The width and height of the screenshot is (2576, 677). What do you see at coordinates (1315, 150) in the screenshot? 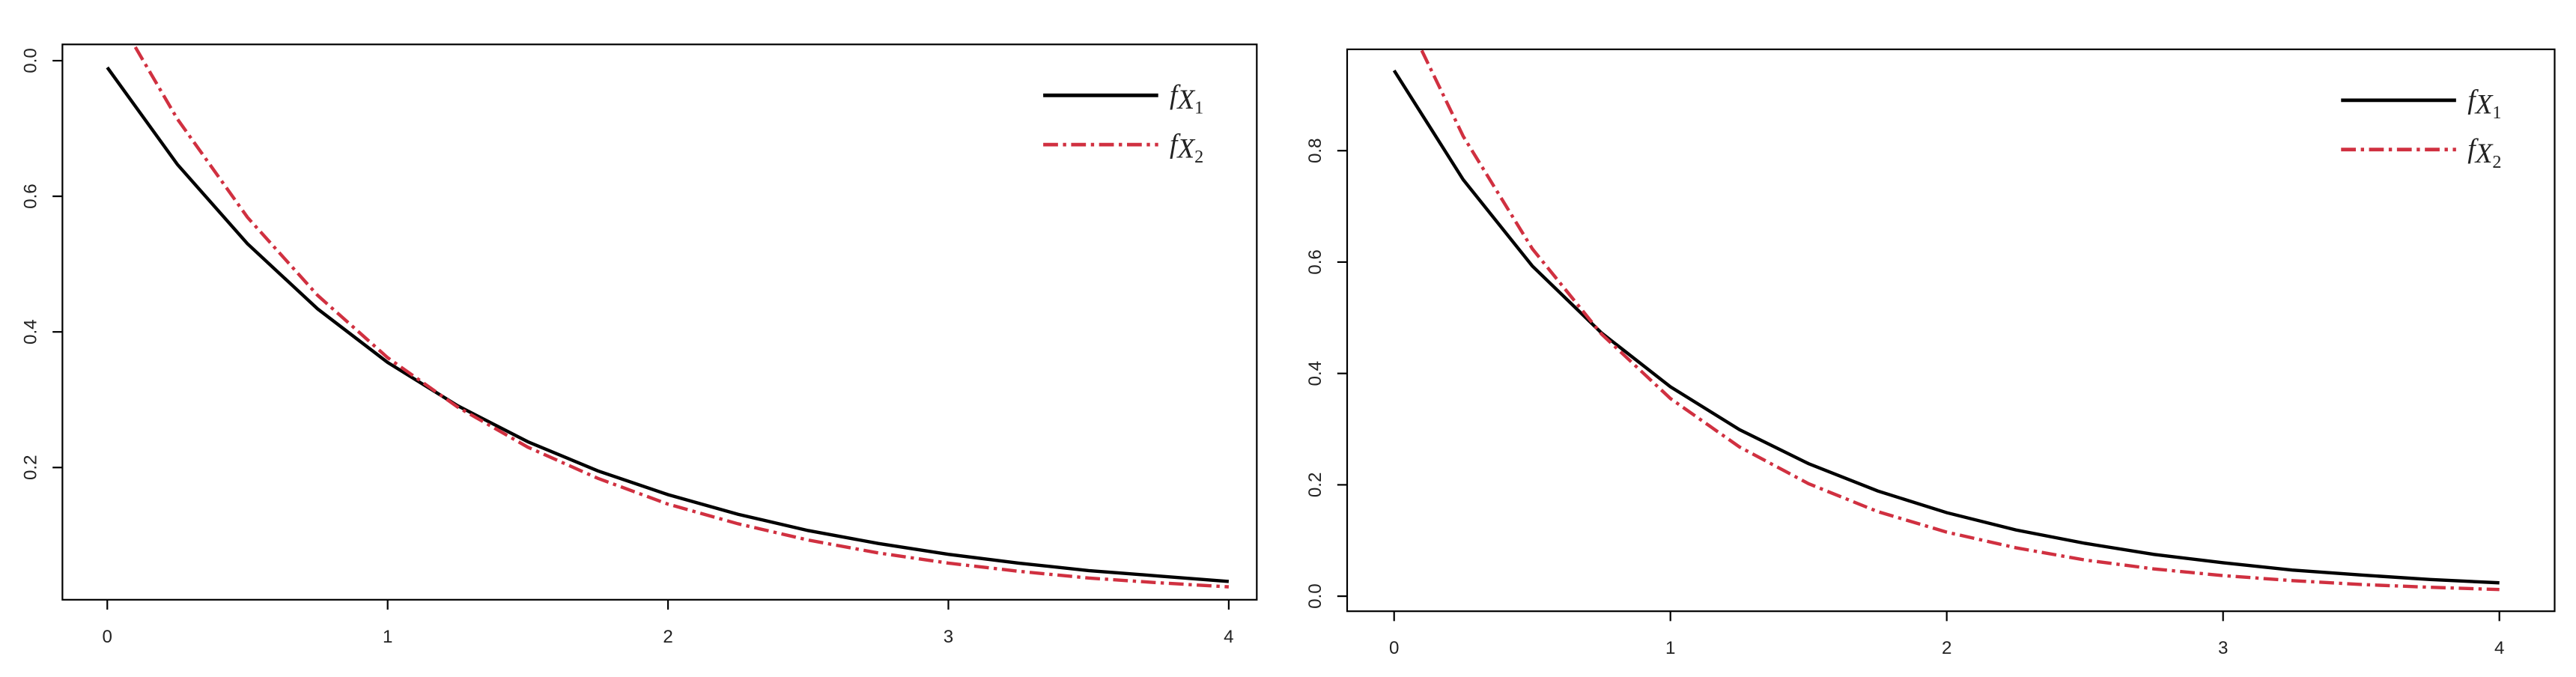
I see `y-tick-label: 0.8` at bounding box center [1315, 150].